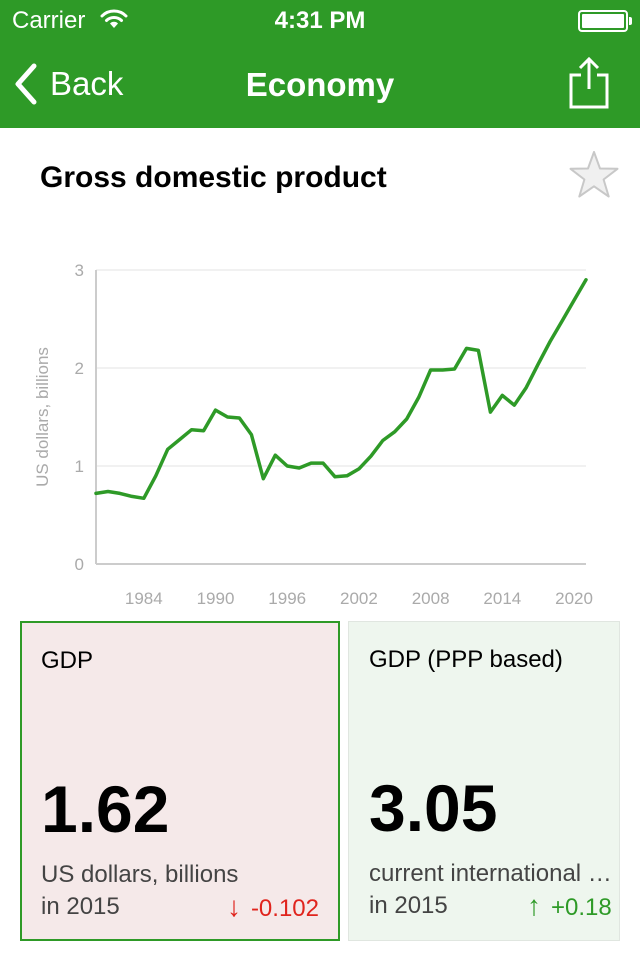  I want to click on card-unit: current international dollars, billions, so click(494, 873).